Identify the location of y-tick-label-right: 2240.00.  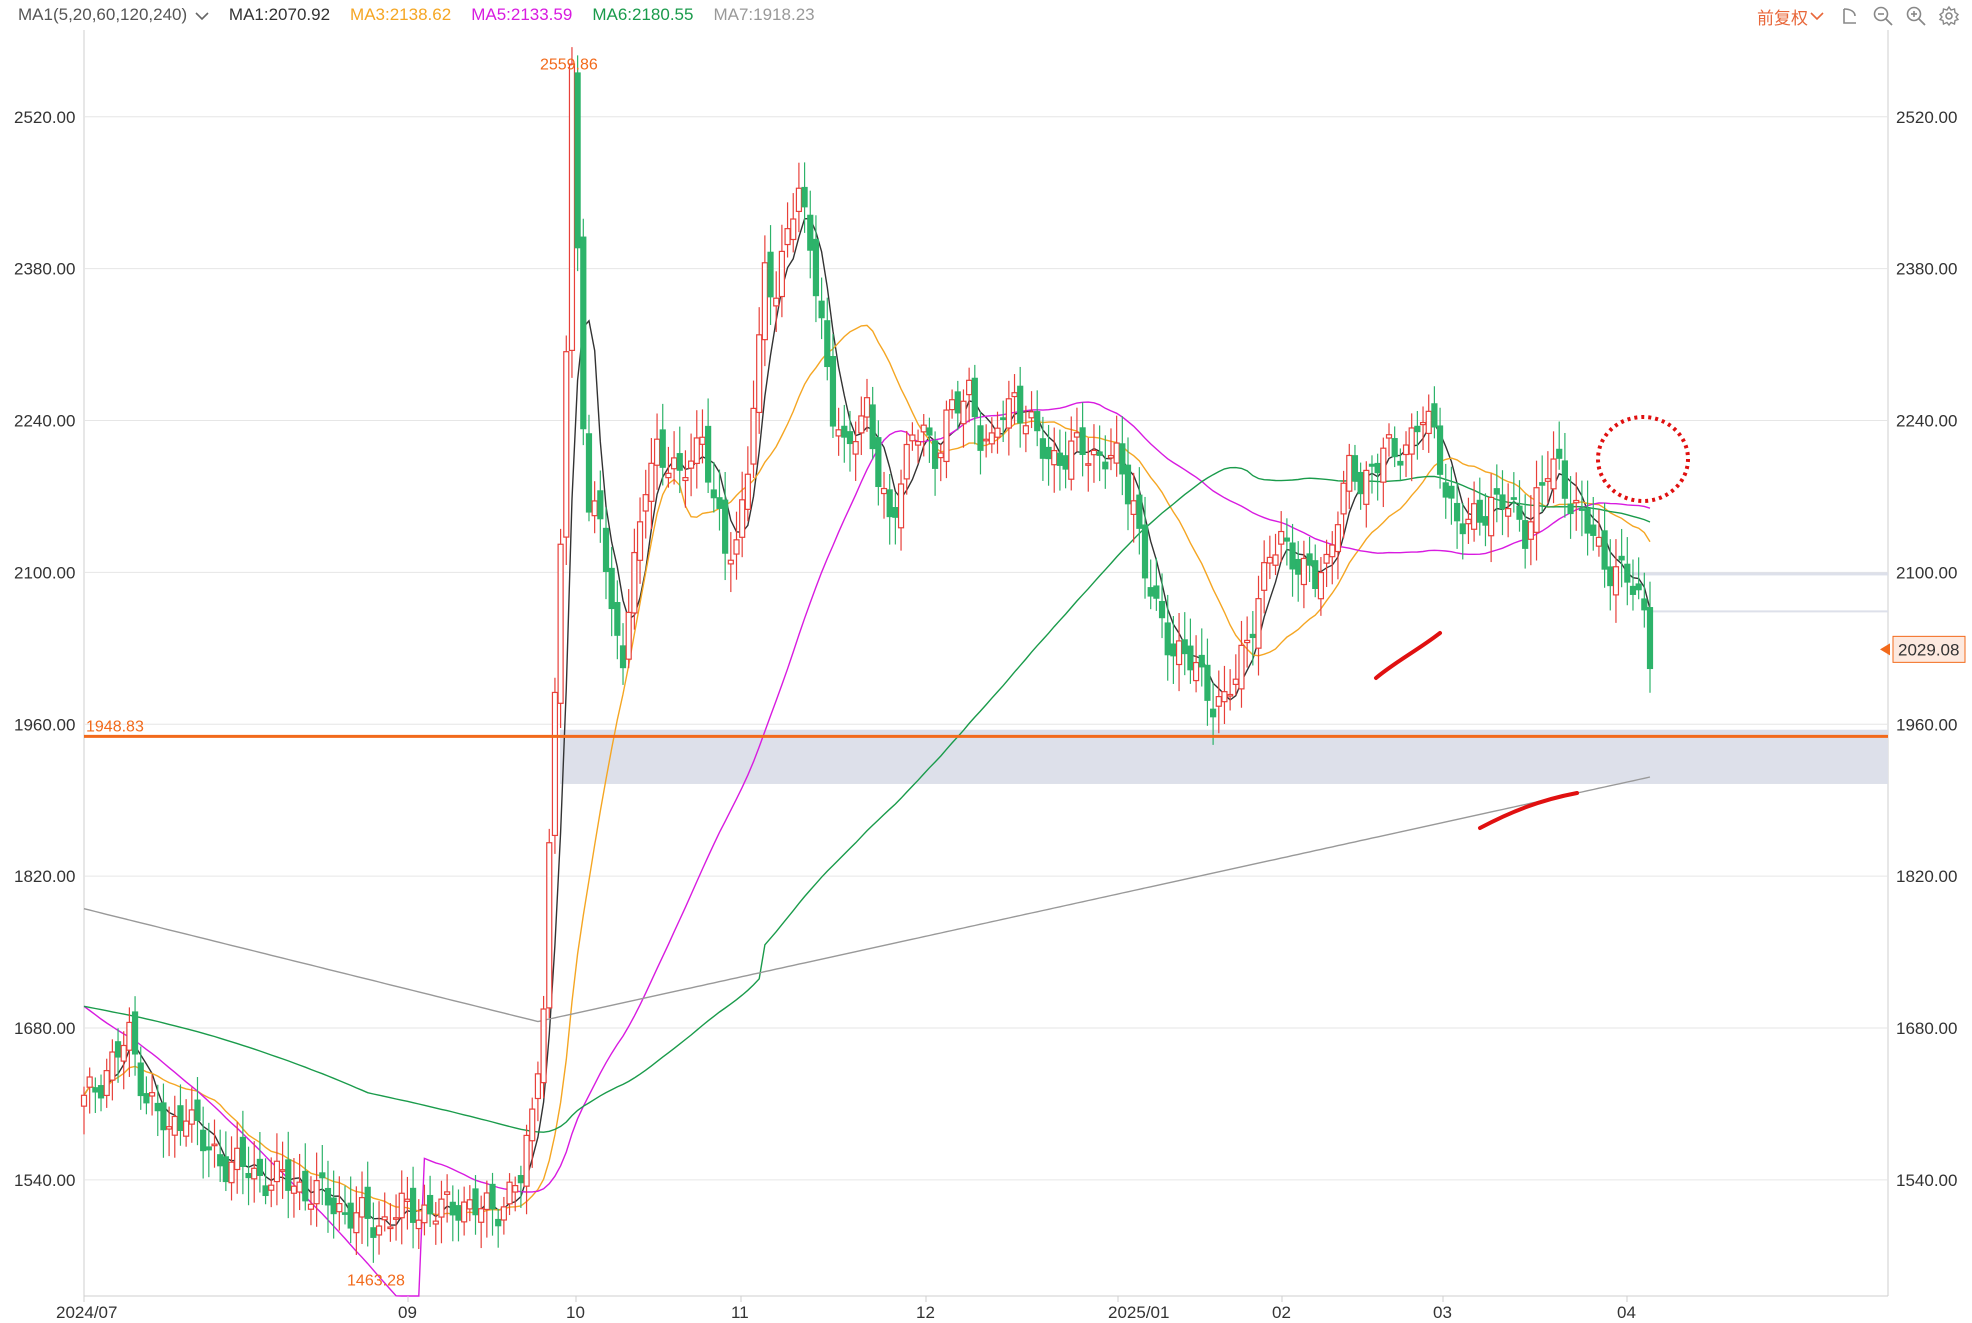
(1926, 421).